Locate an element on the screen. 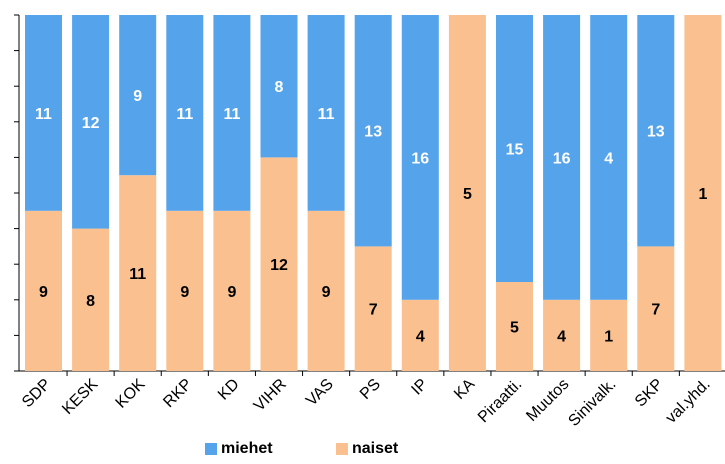 This screenshot has width=725, height=464. bar-miehet-Muutos is located at coordinates (562, 157).